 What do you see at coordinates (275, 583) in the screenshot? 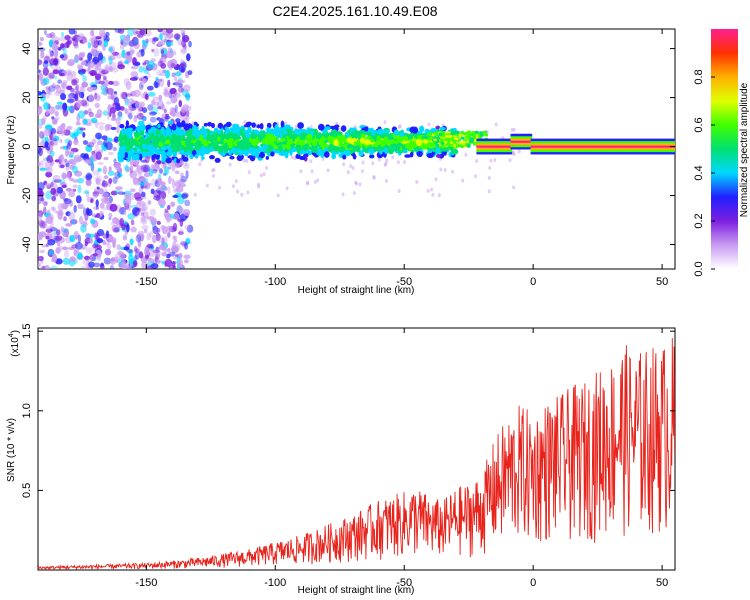
I see `x-tick-label: -100` at bounding box center [275, 583].